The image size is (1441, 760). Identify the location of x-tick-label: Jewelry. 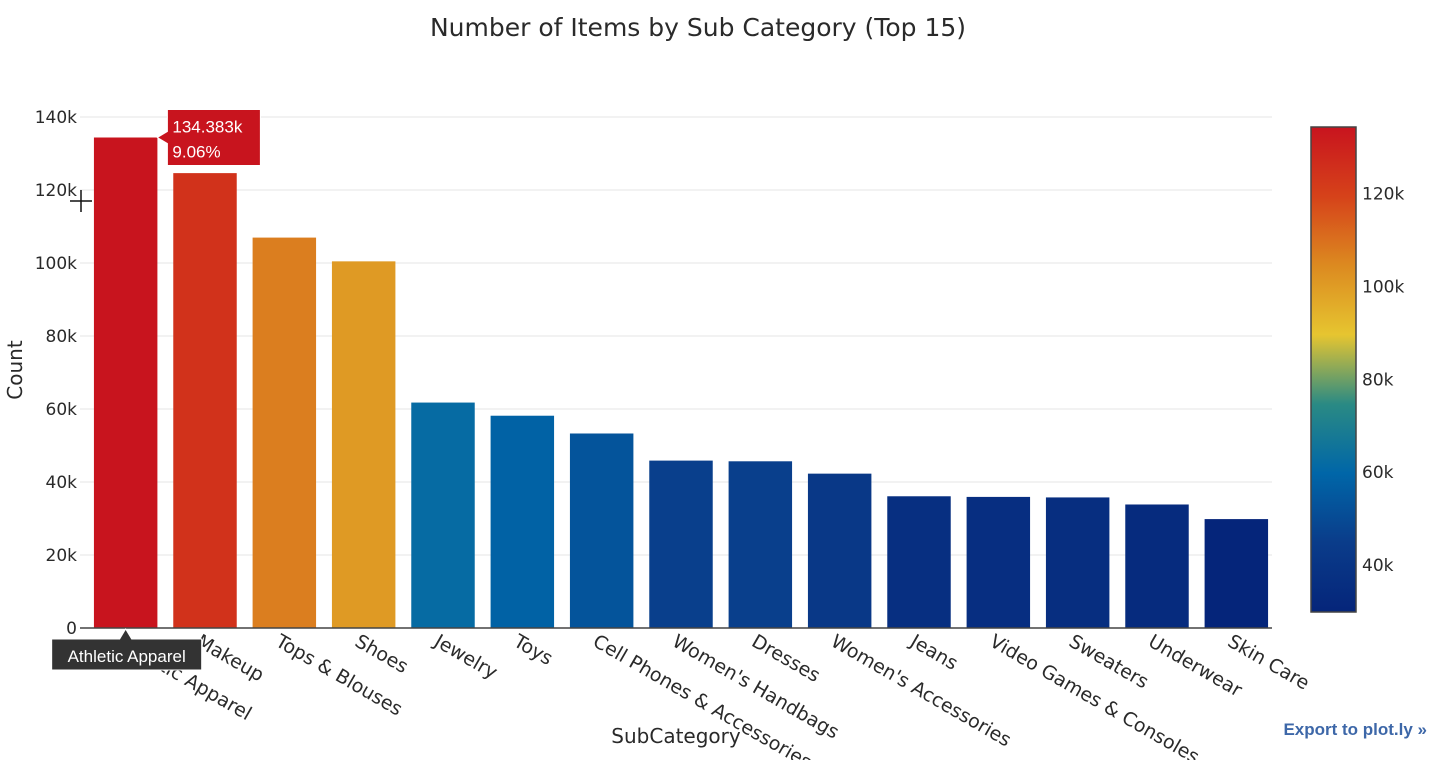
(466, 657).